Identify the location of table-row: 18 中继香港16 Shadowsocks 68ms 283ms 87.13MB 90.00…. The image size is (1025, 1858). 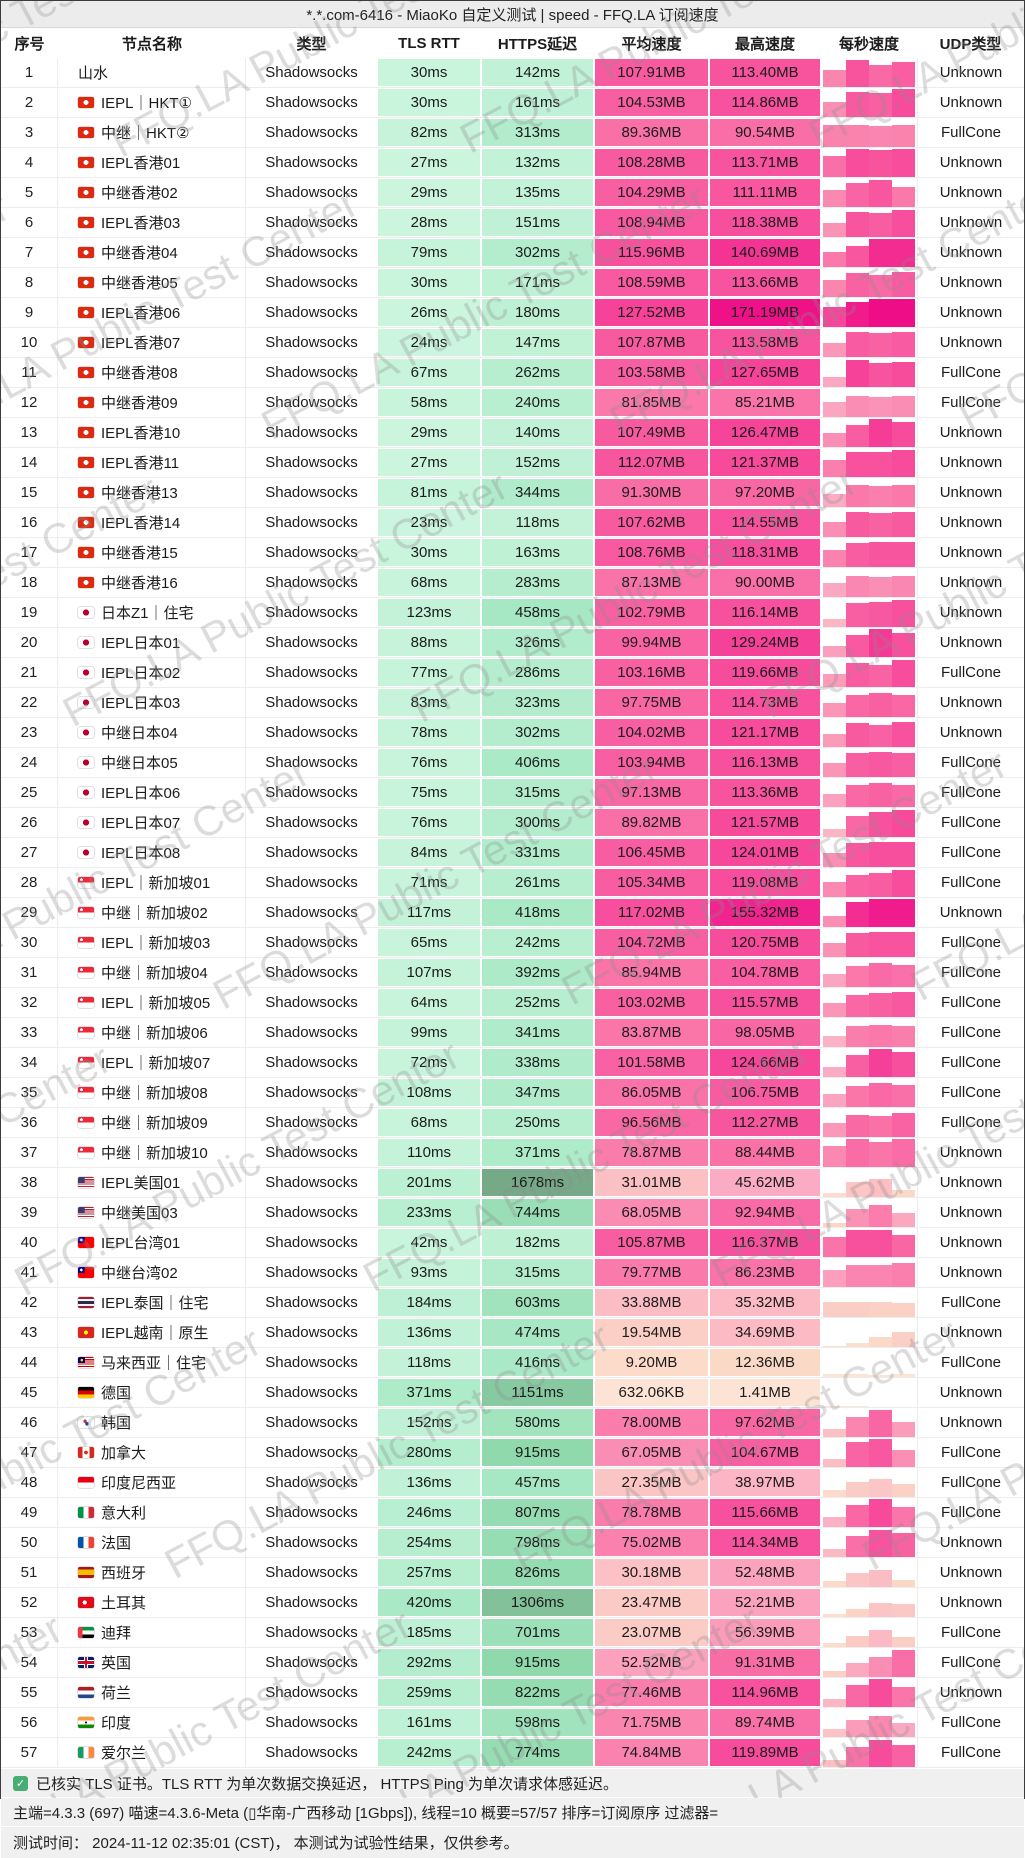
(512, 583).